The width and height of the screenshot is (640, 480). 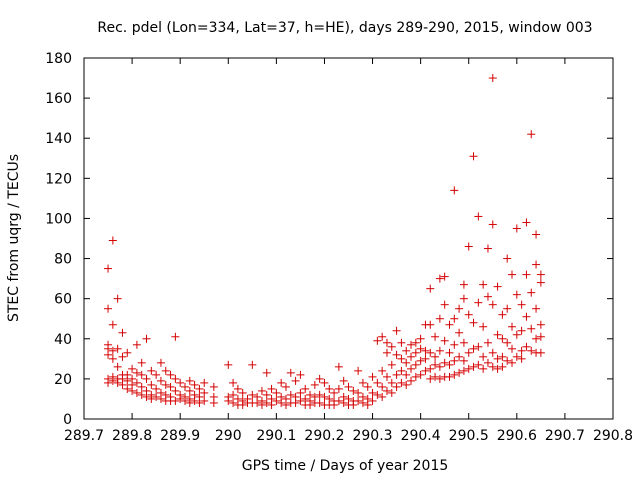 I want to click on x-tick-label: 290.3, so click(x=372, y=436).